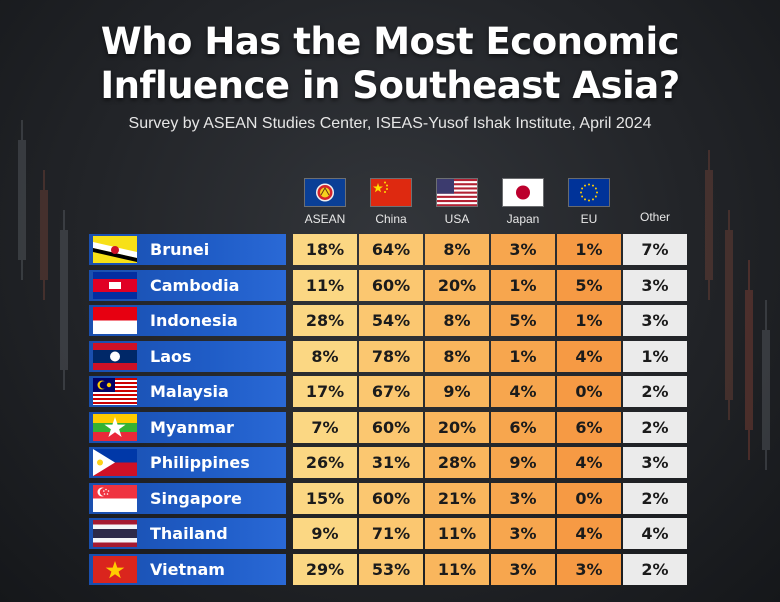  What do you see at coordinates (589, 219) in the screenshot?
I see `column-header-label: EU` at bounding box center [589, 219].